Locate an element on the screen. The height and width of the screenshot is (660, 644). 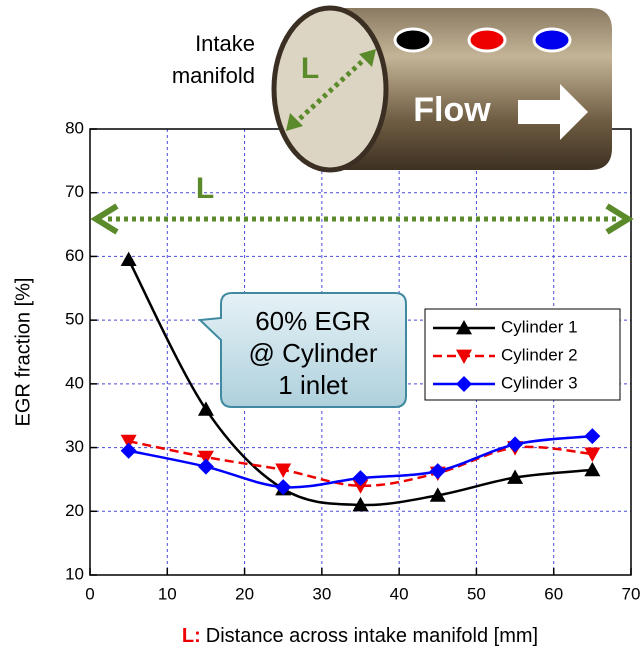
pipe-length-arrow is located at coordinates (331, 90).